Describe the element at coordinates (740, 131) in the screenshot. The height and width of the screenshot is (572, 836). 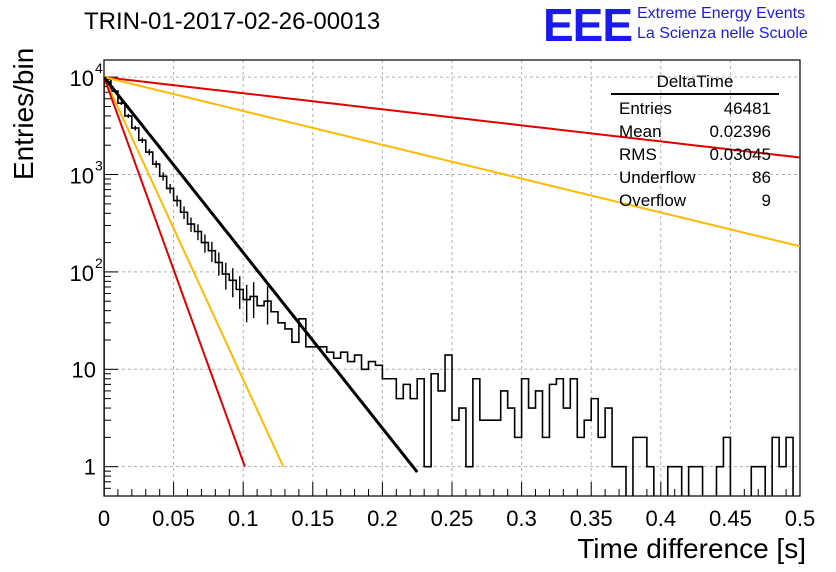
I see `stats-value: 0.02396` at that location.